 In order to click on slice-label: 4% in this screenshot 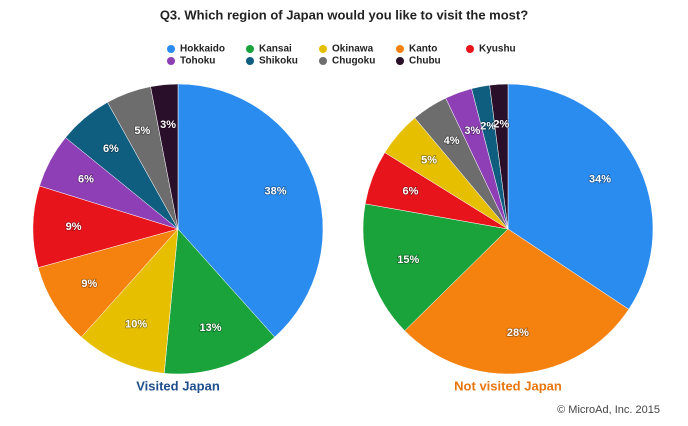, I will do `click(452, 141)`.